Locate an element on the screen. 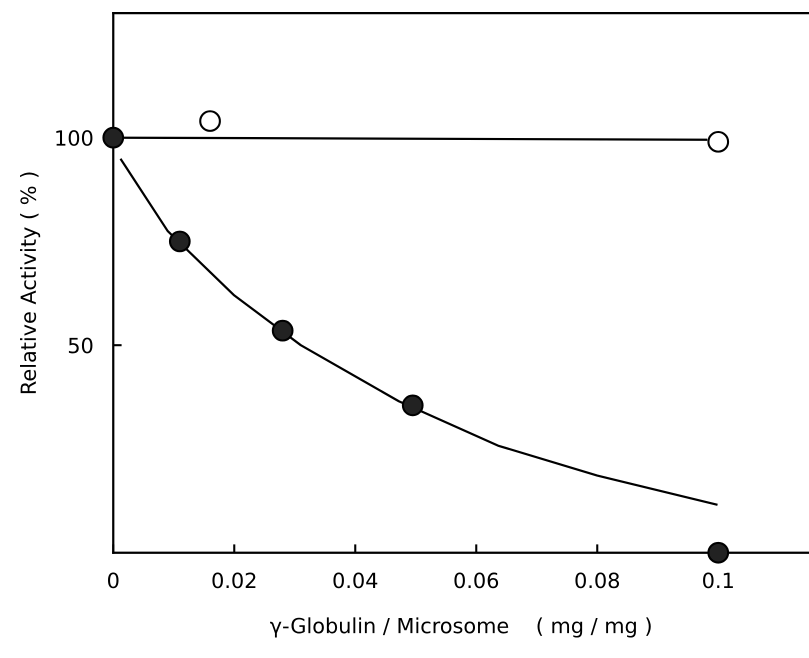  x-tick-label: 0.02 is located at coordinates (234, 580).